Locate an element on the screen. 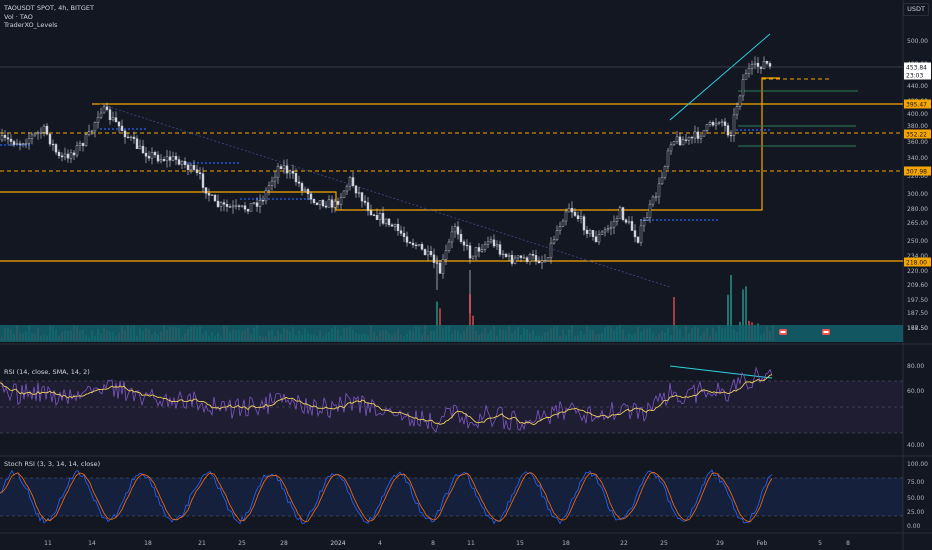  symbol-legend: TAOUSDT SPOT, 4h, BITGET is located at coordinates (49, 8).